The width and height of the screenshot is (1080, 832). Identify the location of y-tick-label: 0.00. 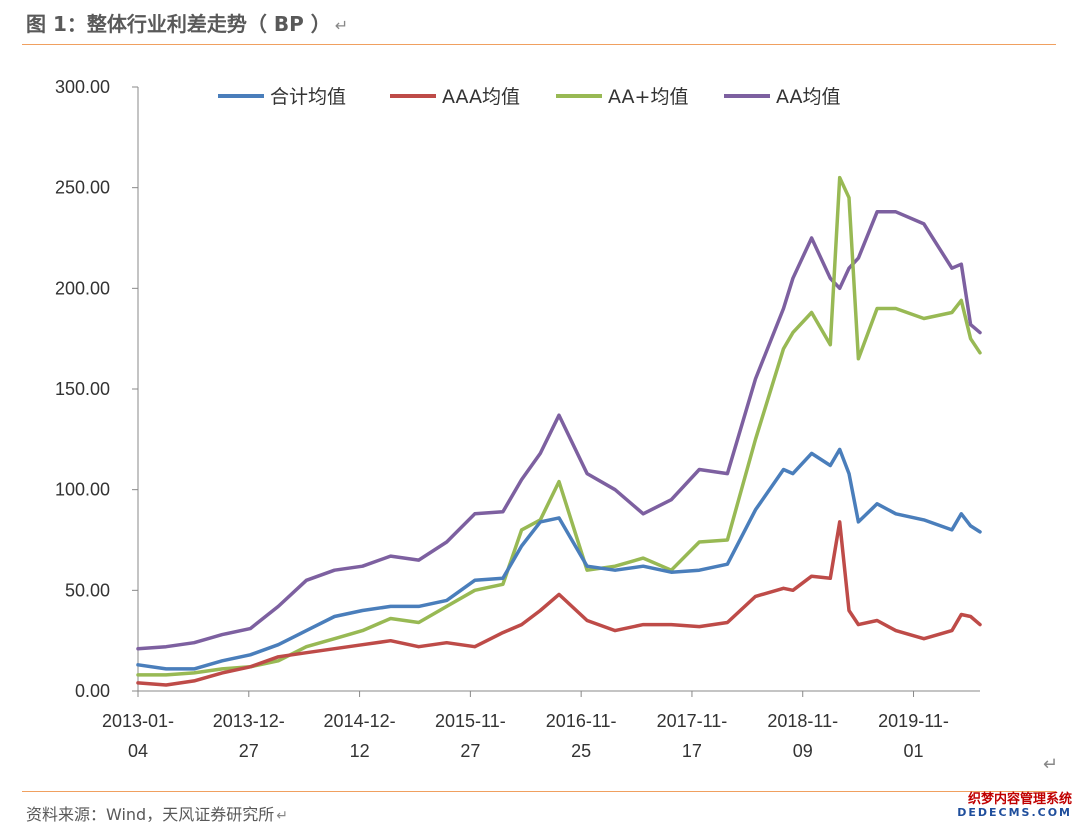
(92, 691).